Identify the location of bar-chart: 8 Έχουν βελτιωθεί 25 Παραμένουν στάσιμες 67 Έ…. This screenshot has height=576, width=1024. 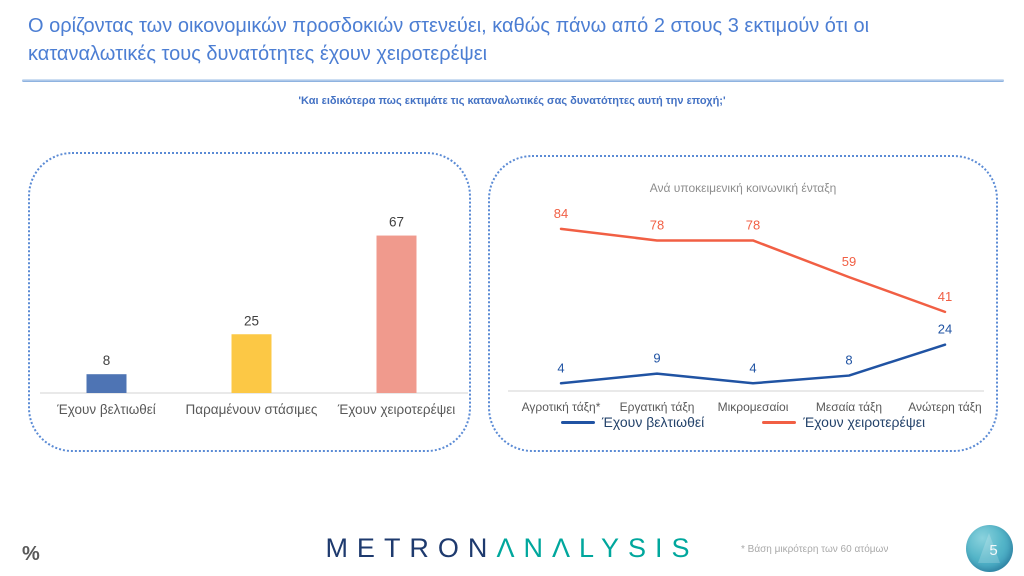
(254, 316).